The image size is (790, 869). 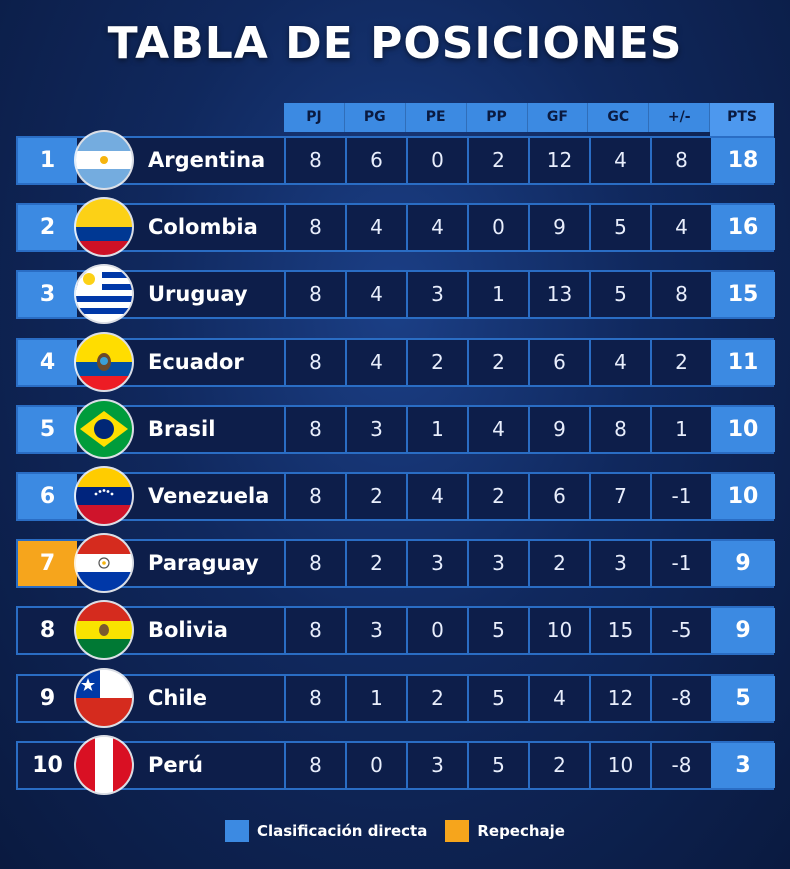 What do you see at coordinates (743, 765) in the screenshot?
I see `points-cell: 3` at bounding box center [743, 765].